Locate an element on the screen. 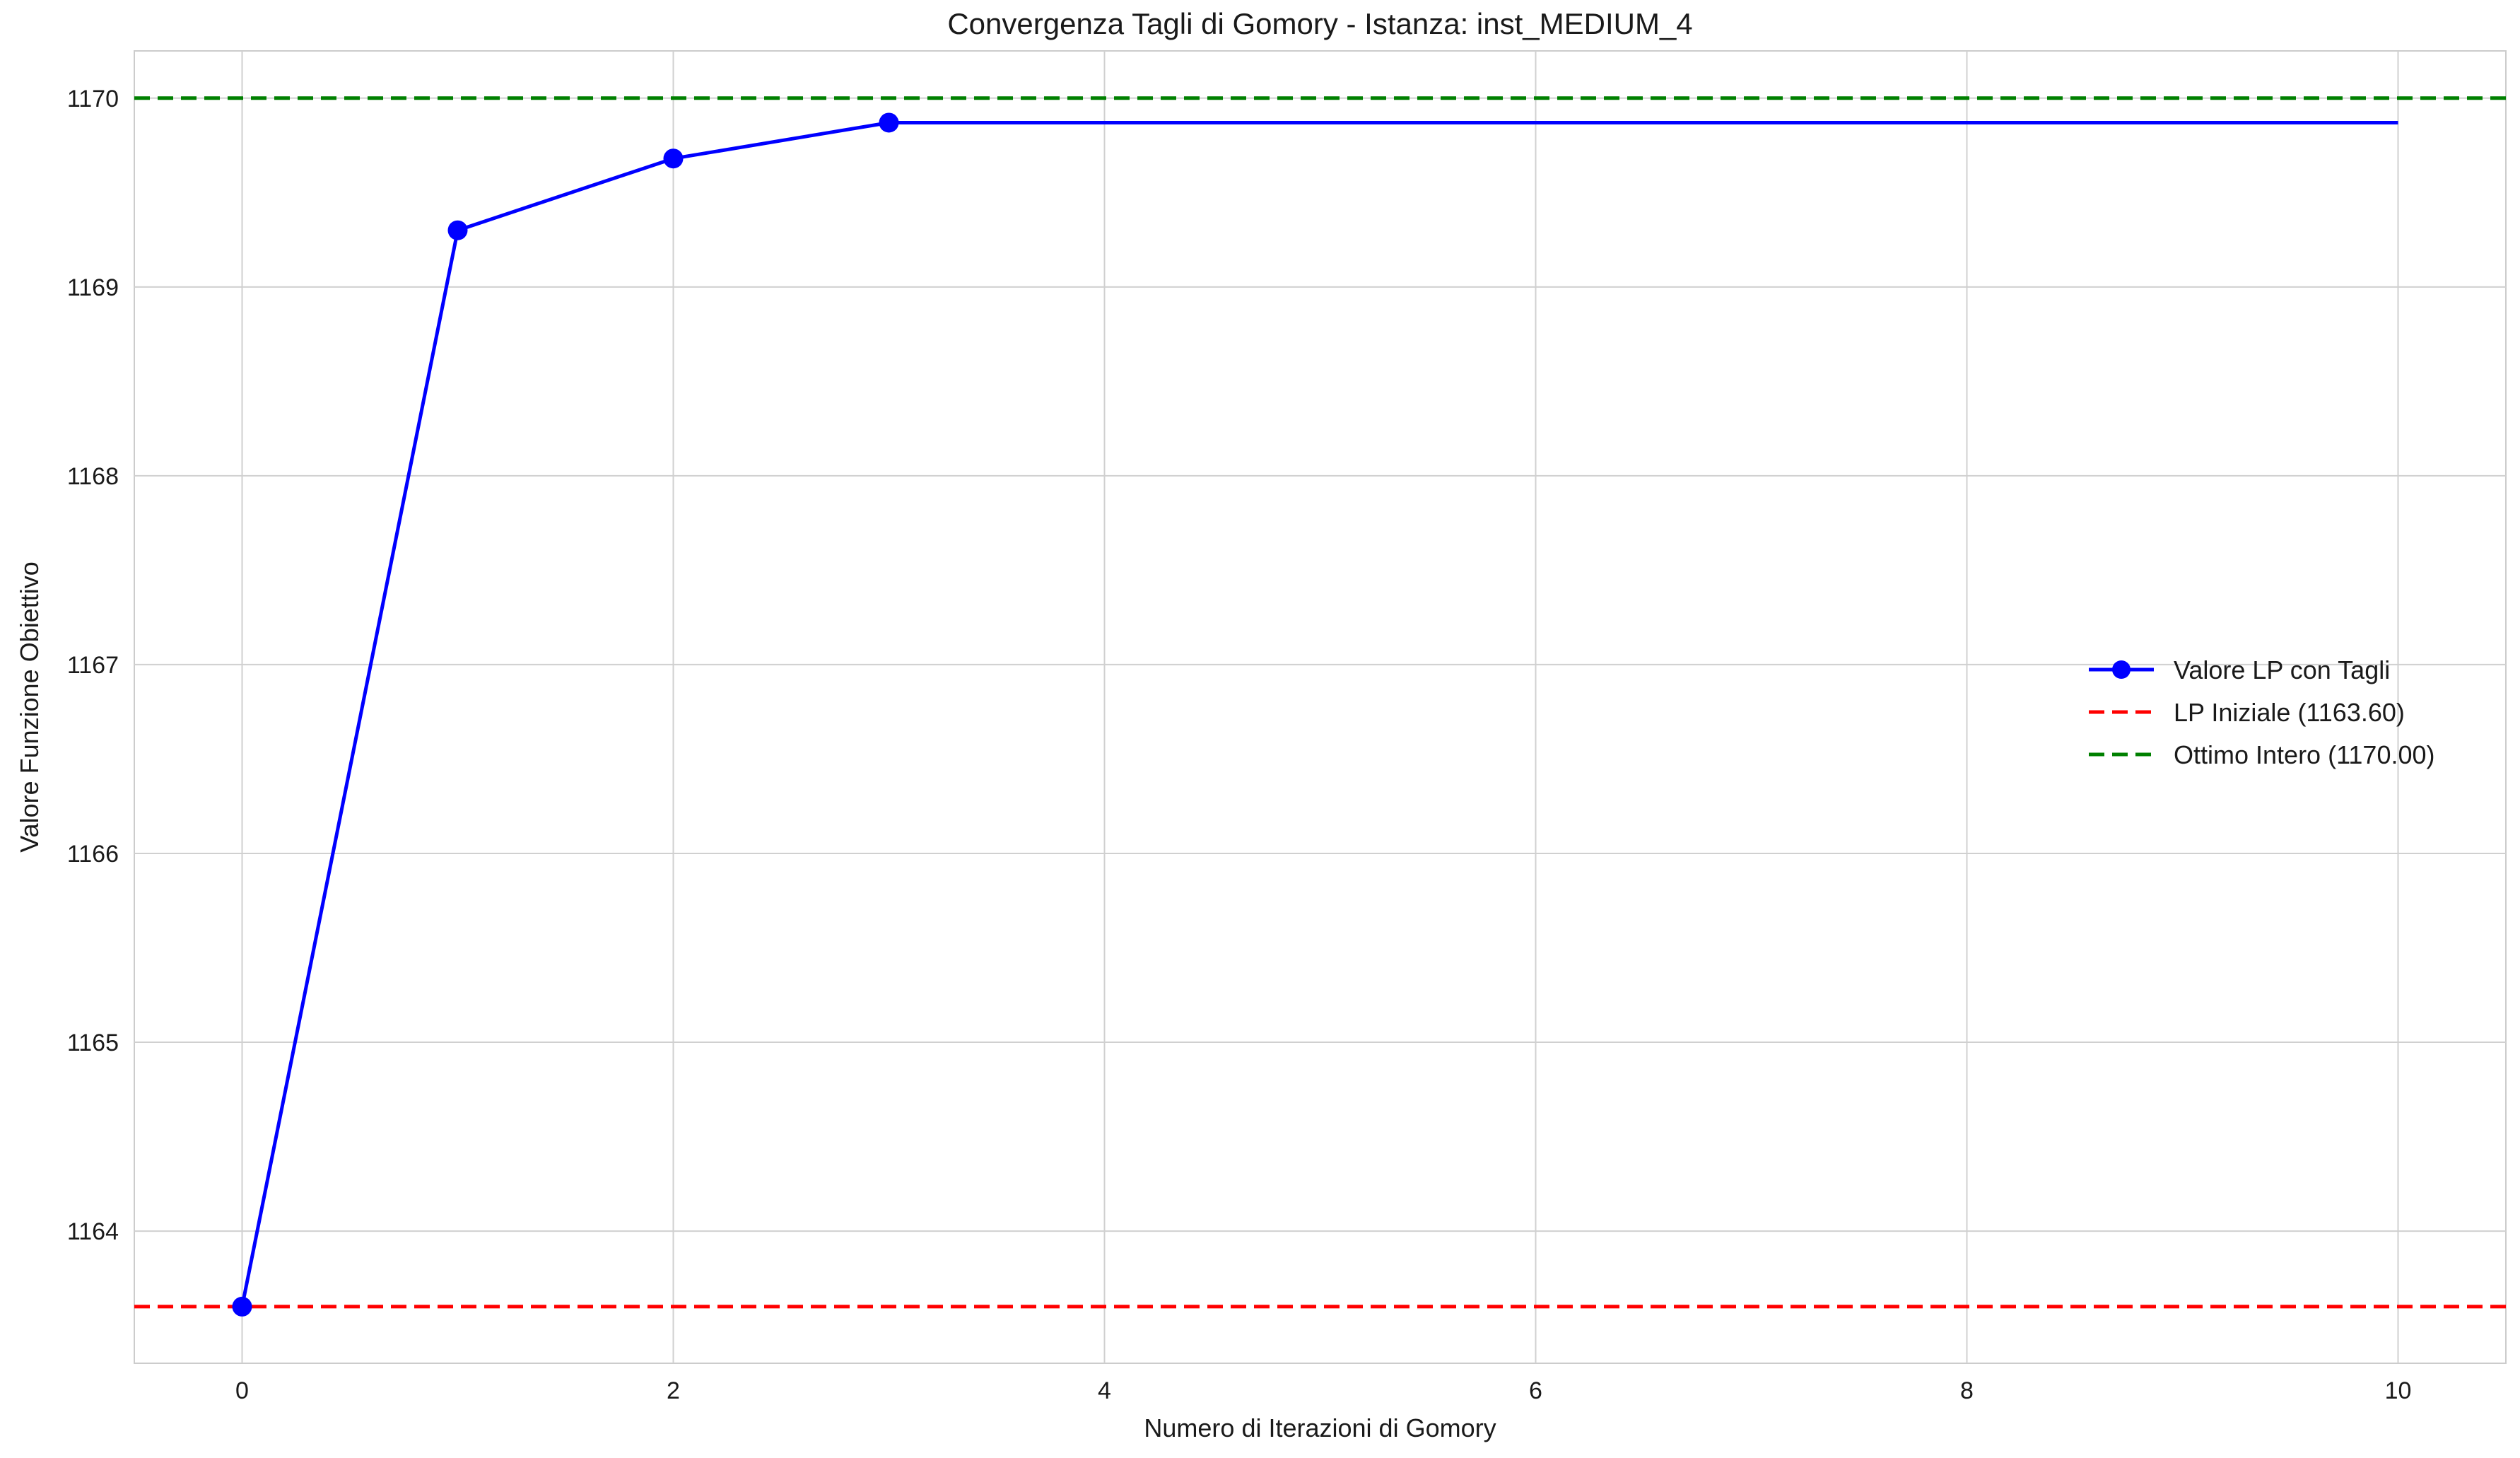  legend-item: Ottimo Intero (1170.00) is located at coordinates (2262, 754).